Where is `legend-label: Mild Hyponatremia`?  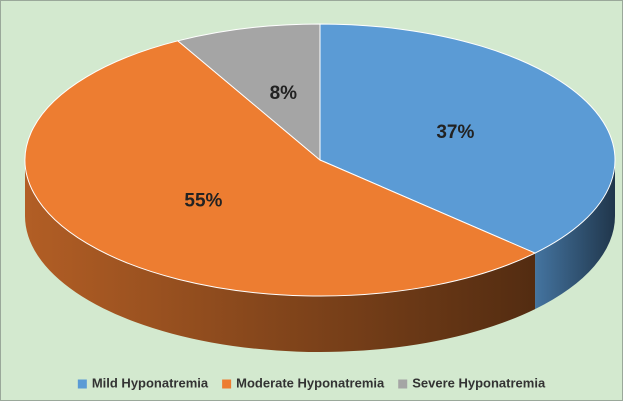 legend-label: Mild Hyponatremia is located at coordinates (150, 382).